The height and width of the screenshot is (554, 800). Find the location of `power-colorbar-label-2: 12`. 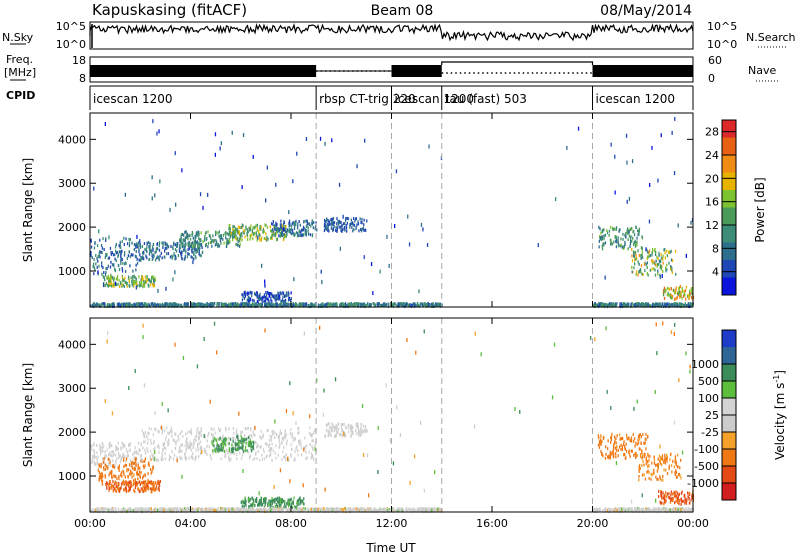

power-colorbar-label-2: 12 is located at coordinates (712, 225).